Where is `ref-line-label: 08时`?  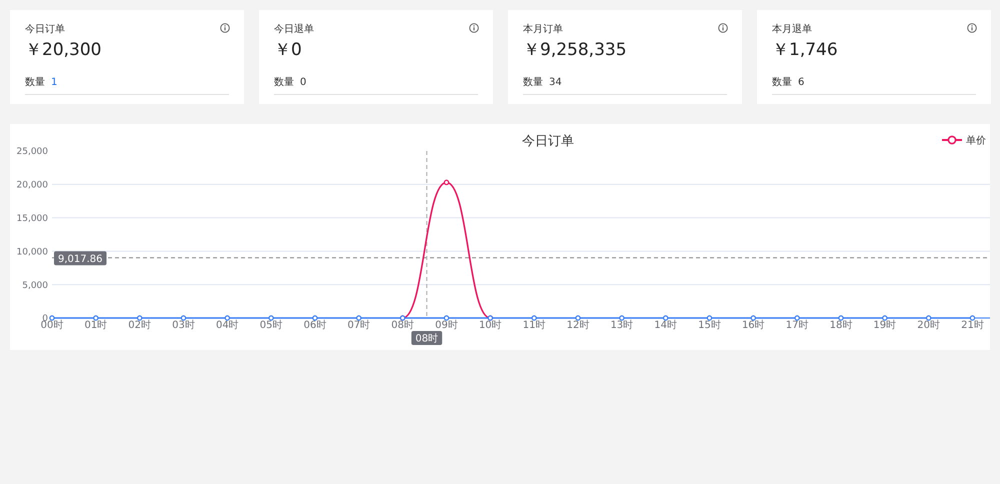 ref-line-label: 08时 is located at coordinates (426, 338).